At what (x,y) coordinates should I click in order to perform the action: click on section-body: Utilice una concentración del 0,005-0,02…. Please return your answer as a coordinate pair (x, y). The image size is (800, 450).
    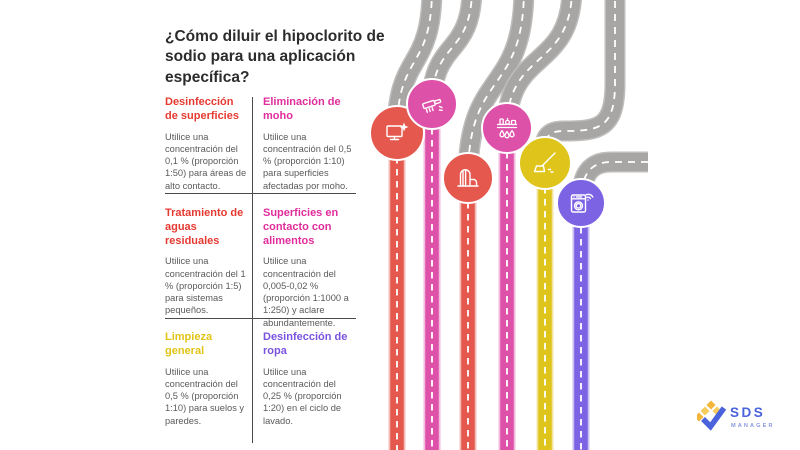
    Looking at the image, I should click on (306, 292).